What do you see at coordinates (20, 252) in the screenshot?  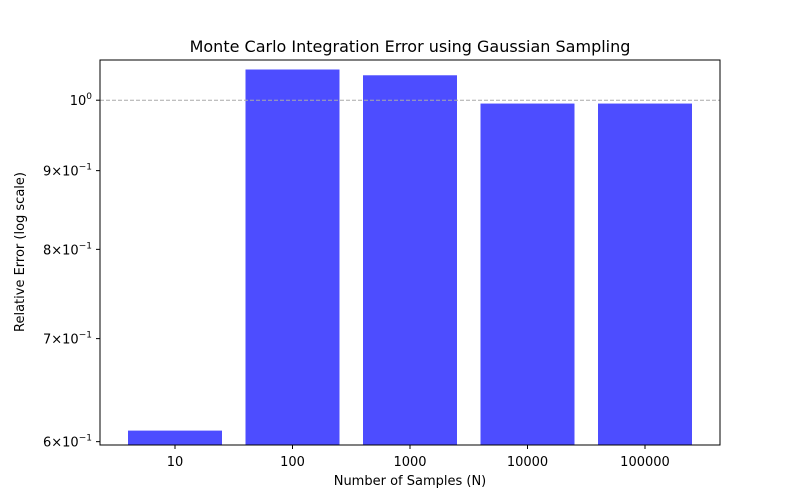 I see `y-axis-label: Relative Error (log scale)` at bounding box center [20, 252].